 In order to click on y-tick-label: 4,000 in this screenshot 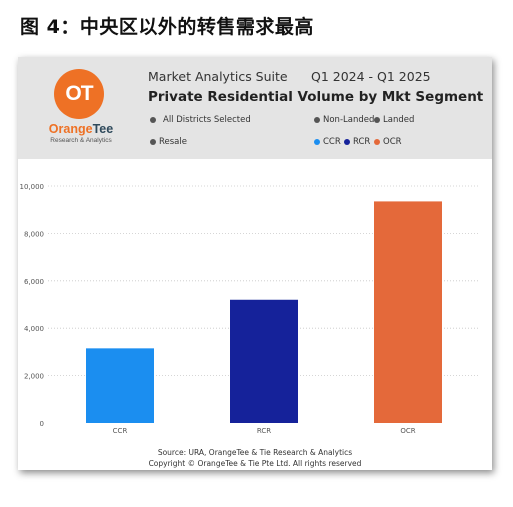, I will do `click(34, 329)`.